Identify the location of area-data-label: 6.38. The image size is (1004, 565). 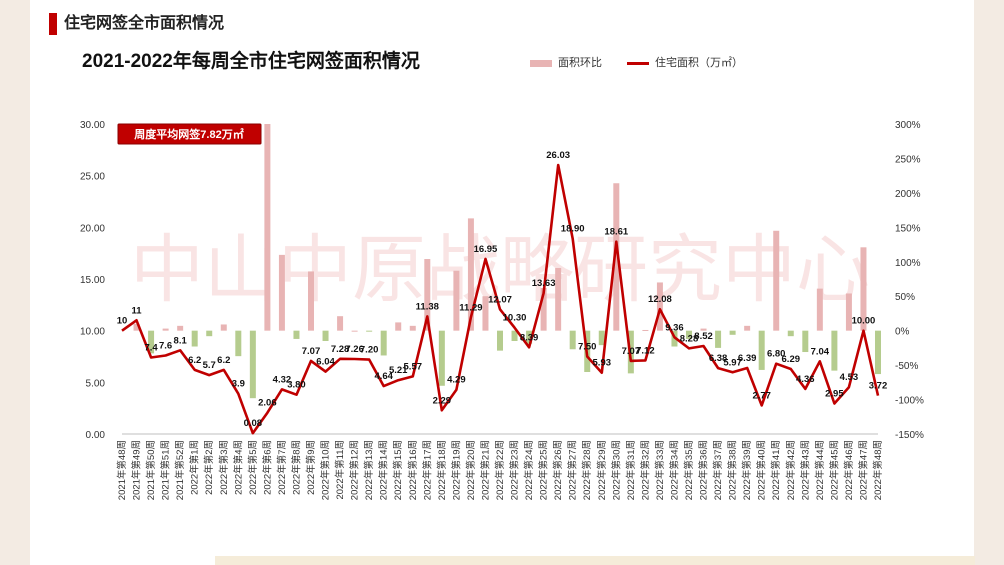
(718, 358).